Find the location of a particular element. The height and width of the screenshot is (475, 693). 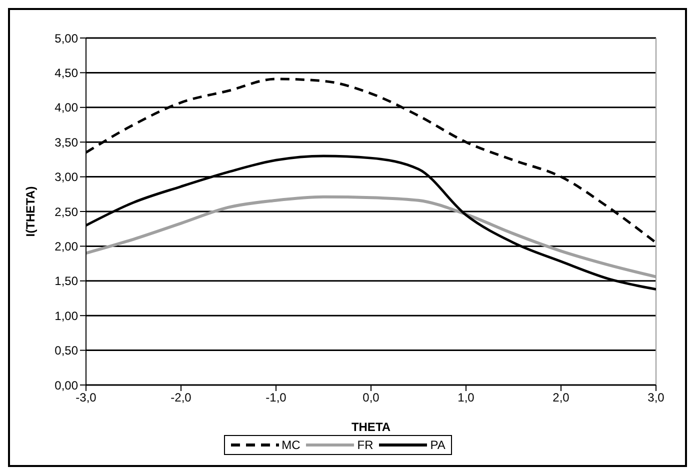

x-tick-label: 2,0 is located at coordinates (561, 397).